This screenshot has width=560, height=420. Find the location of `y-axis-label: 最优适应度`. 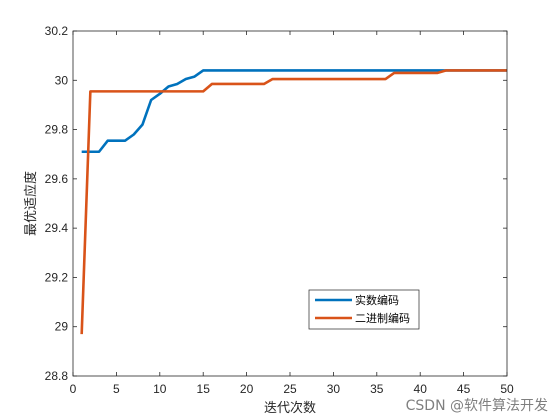

y-axis-label: 最优适应度 is located at coordinates (31, 203).